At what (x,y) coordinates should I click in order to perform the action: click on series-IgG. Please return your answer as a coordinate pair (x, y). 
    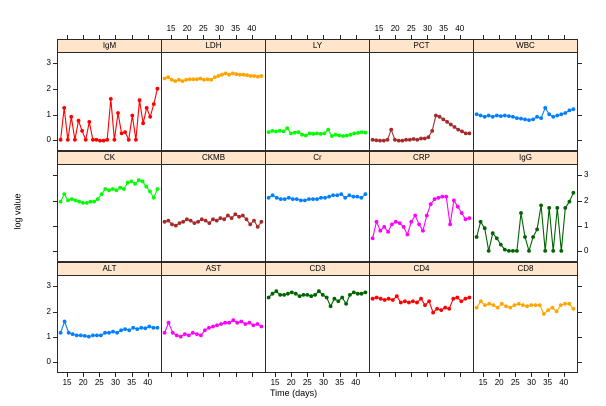
    Looking at the image, I should click on (525, 221).